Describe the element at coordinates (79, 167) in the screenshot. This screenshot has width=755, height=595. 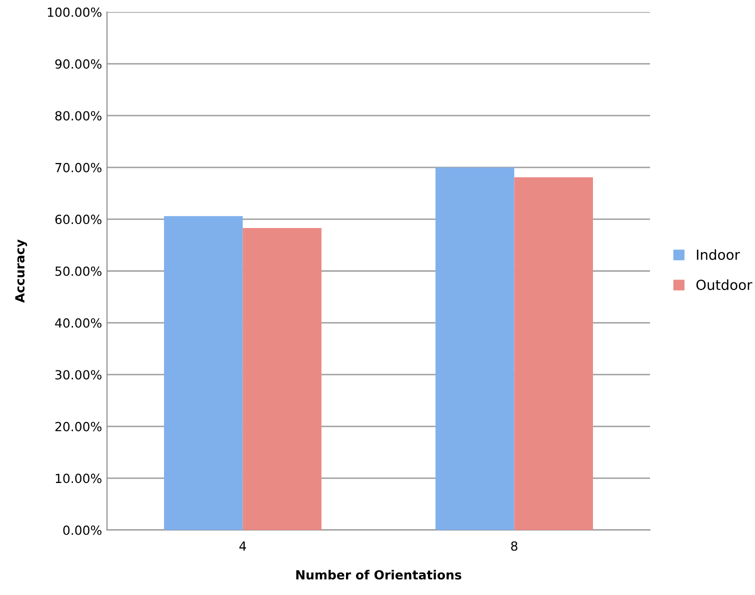
I see `y-tick-label: 70.00%` at that location.